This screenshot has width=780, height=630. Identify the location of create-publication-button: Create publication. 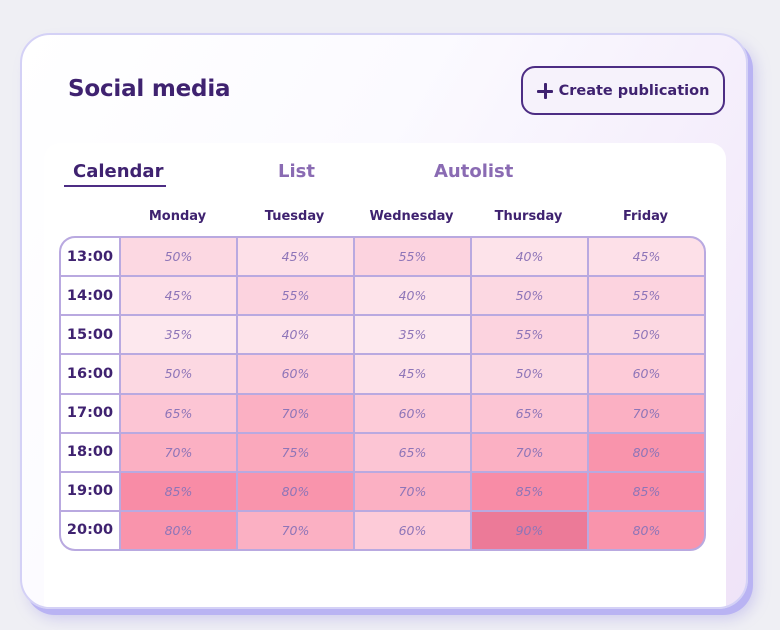
(623, 90).